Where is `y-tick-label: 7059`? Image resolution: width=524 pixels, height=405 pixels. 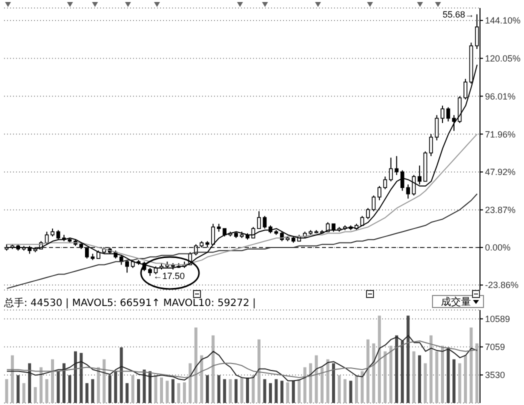 y-tick-label: 7059 is located at coordinates (495, 347).